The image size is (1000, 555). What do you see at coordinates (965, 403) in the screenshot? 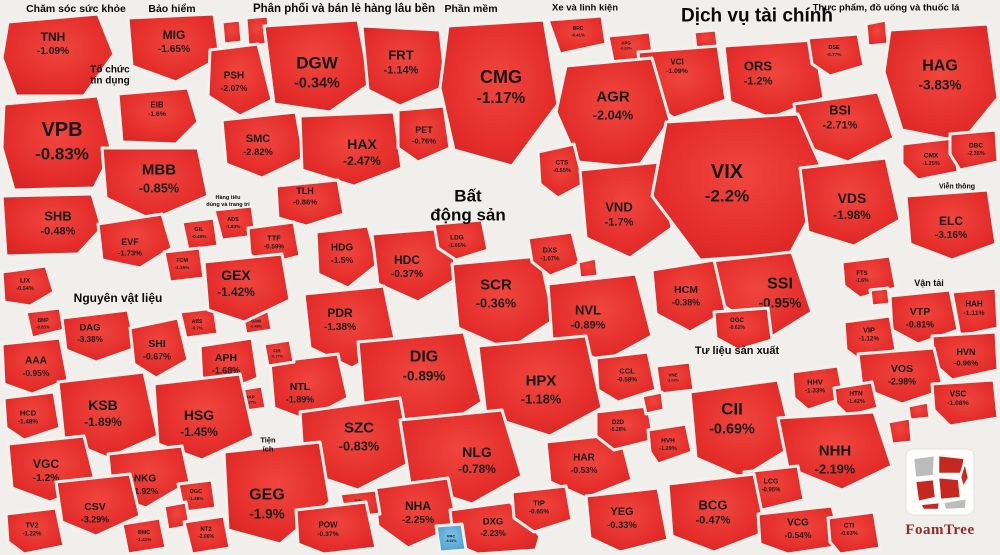
I see `treemap-cell-VSC` at bounding box center [965, 403].